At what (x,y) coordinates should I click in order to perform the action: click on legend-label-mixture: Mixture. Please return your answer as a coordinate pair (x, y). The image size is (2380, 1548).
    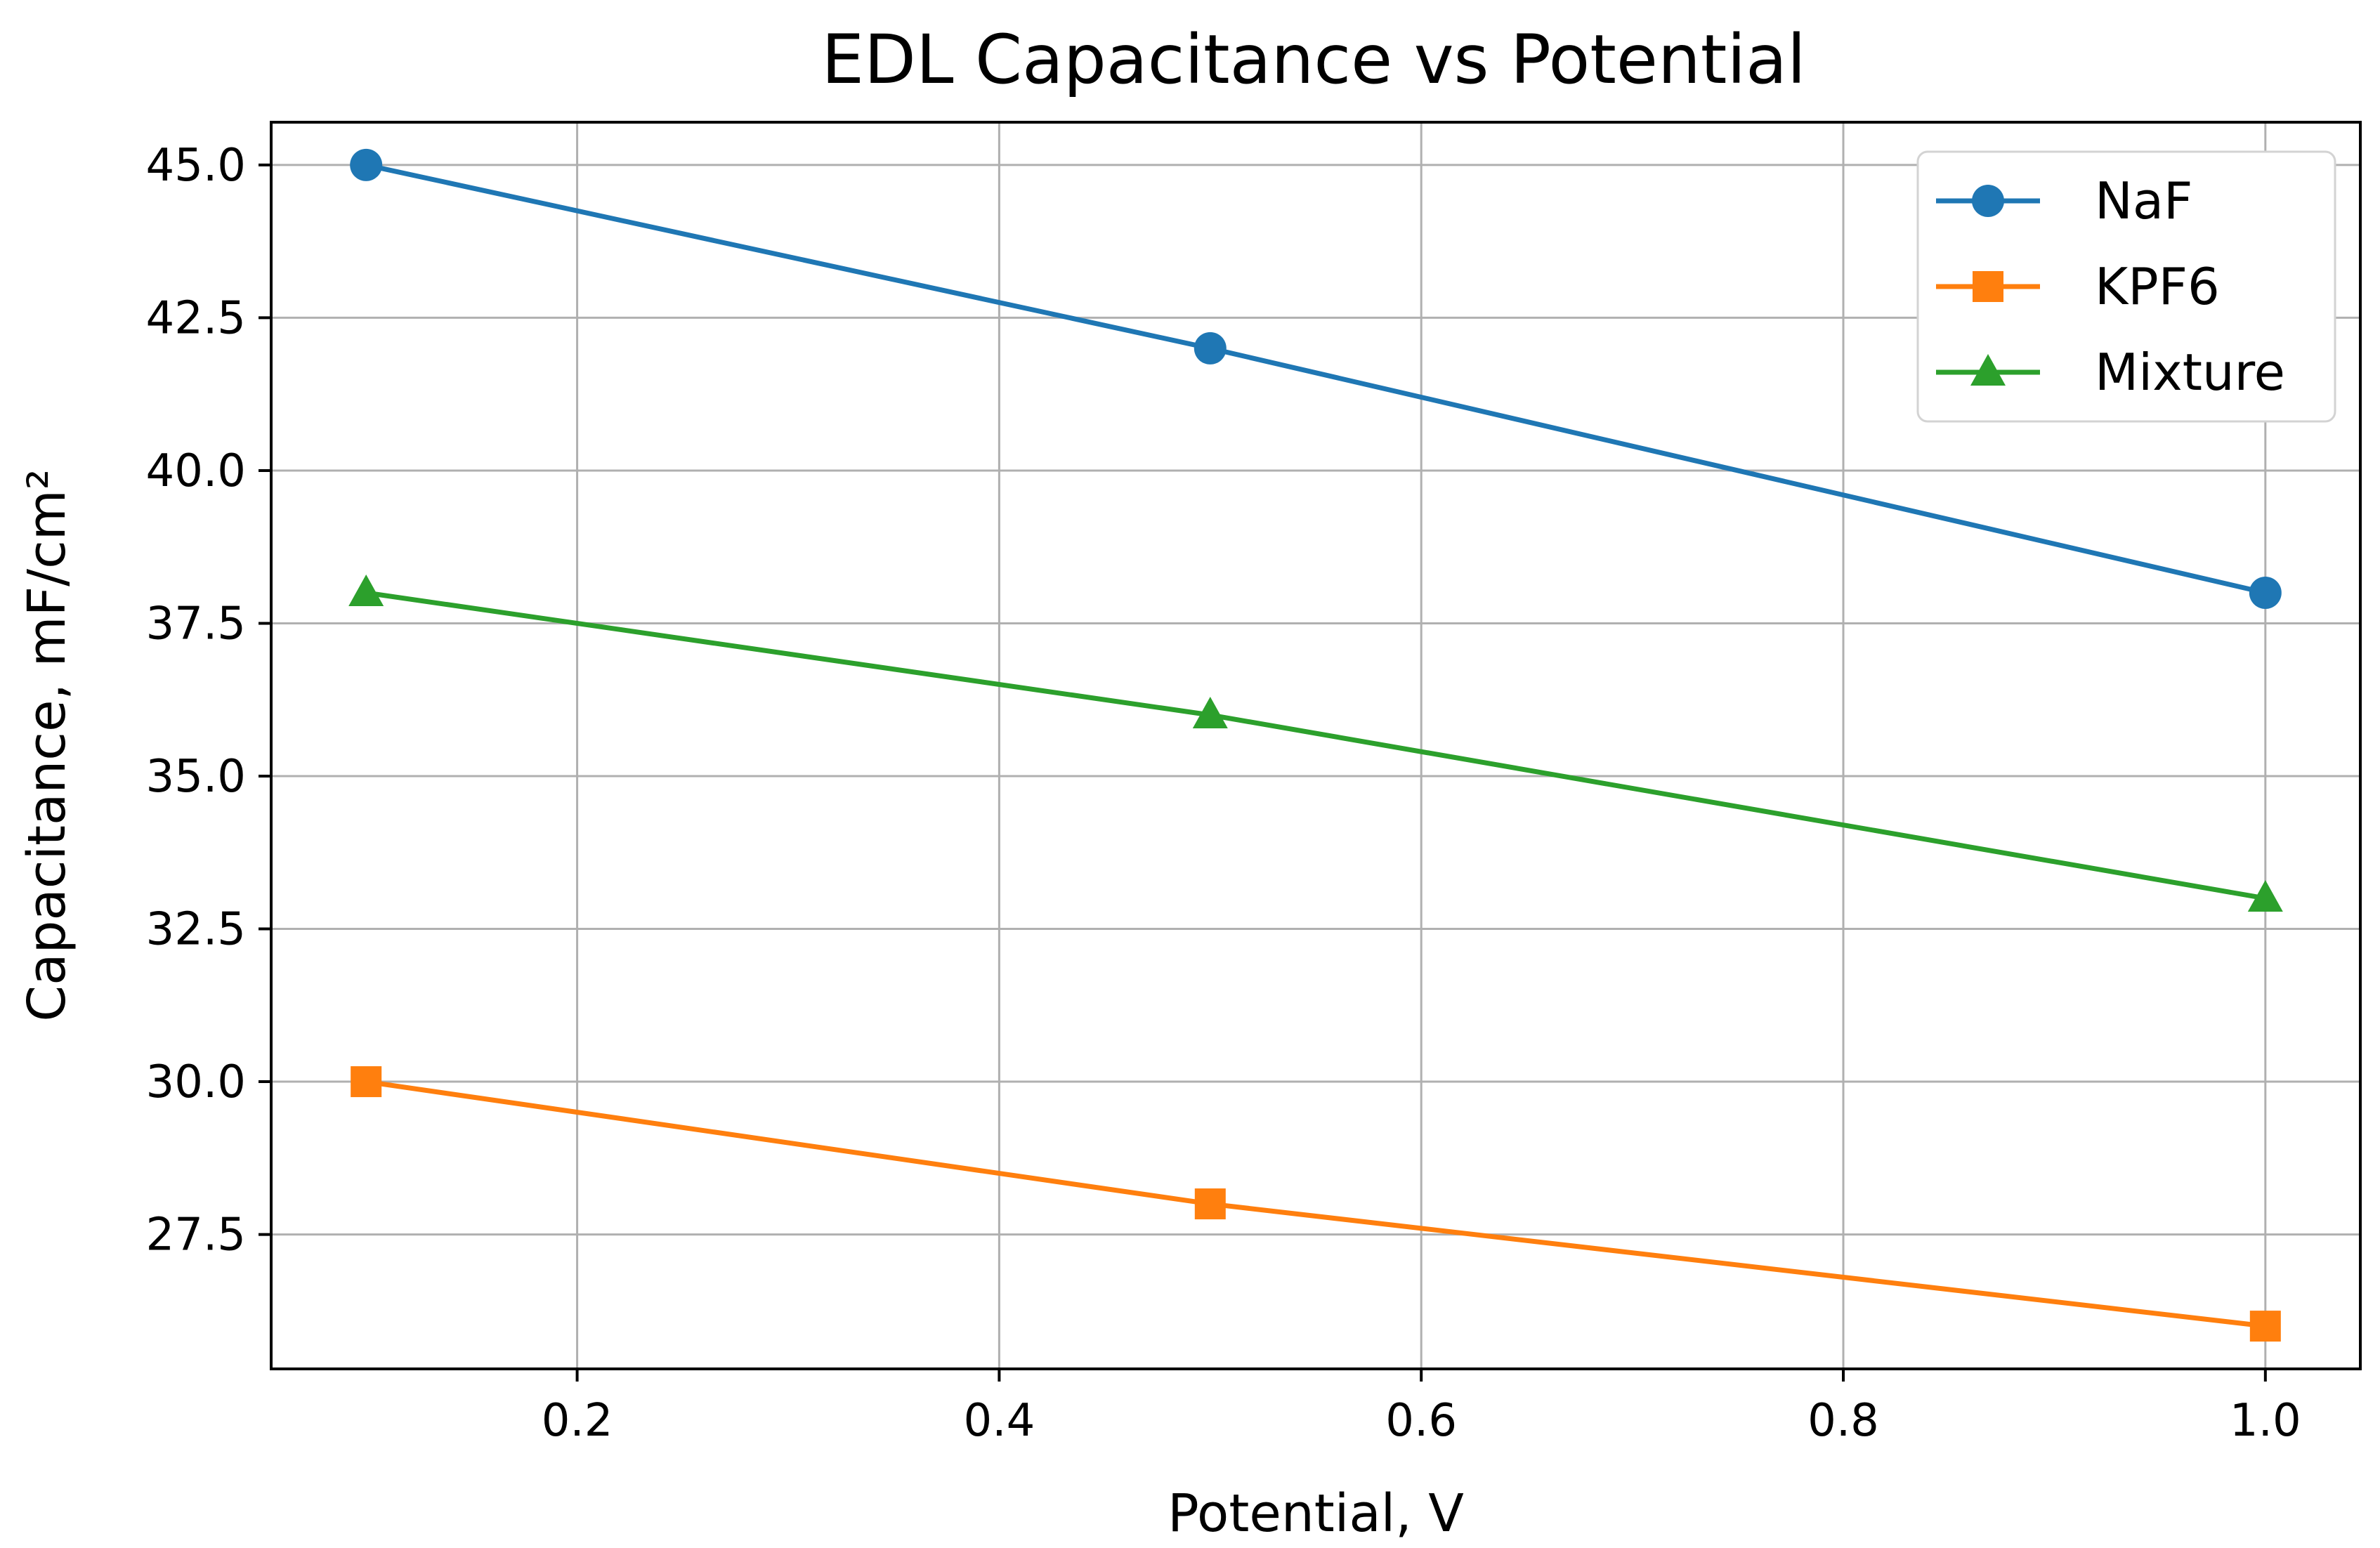
    Looking at the image, I should click on (2190, 372).